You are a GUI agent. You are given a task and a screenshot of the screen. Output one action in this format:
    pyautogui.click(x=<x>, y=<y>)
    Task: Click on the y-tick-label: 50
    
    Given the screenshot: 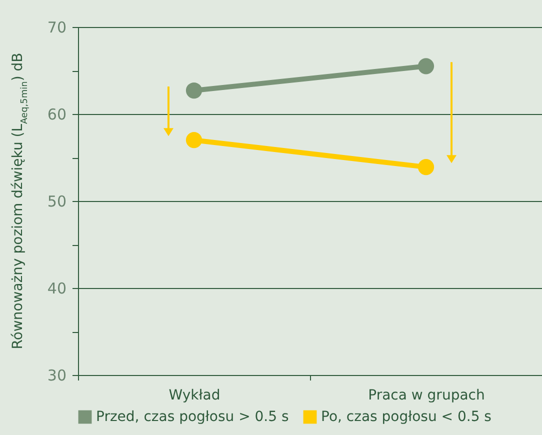 What is the action you would take?
    pyautogui.click(x=56, y=201)
    